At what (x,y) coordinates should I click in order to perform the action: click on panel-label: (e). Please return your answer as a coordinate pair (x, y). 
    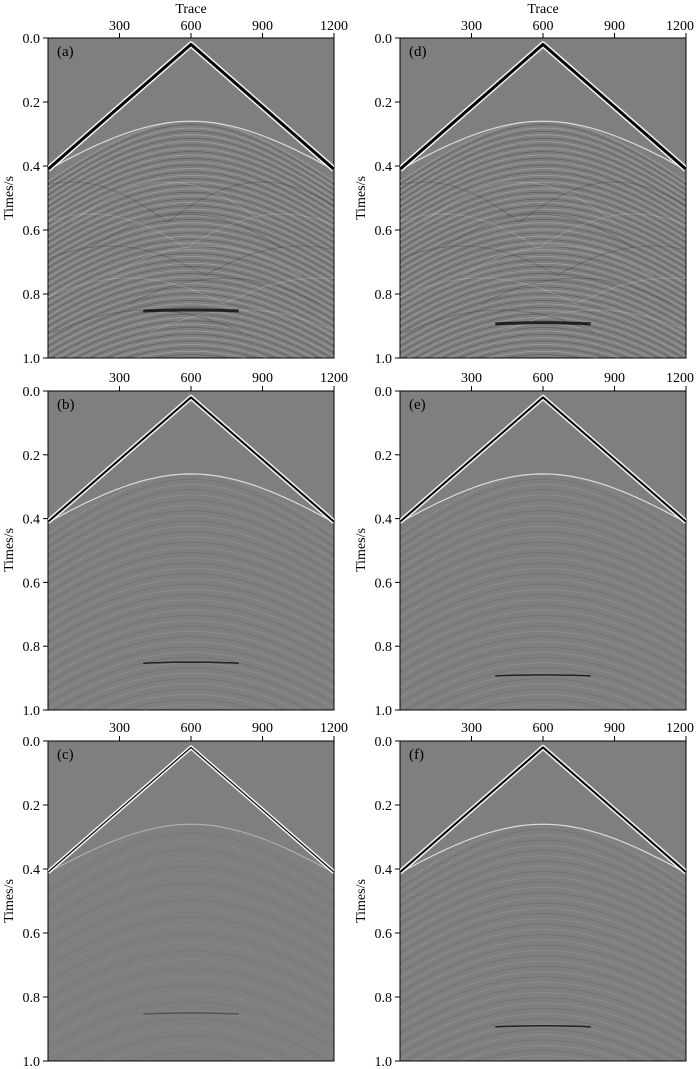
    Looking at the image, I should click on (417, 405).